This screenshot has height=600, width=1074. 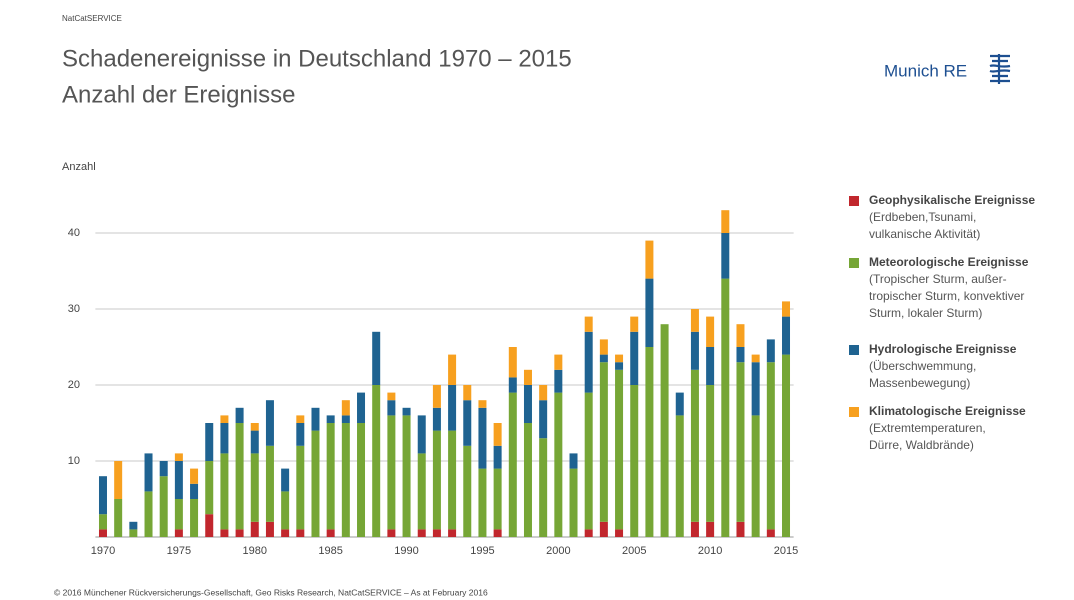 What do you see at coordinates (74, 461) in the screenshot?
I see `y-tick-label: 10` at bounding box center [74, 461].